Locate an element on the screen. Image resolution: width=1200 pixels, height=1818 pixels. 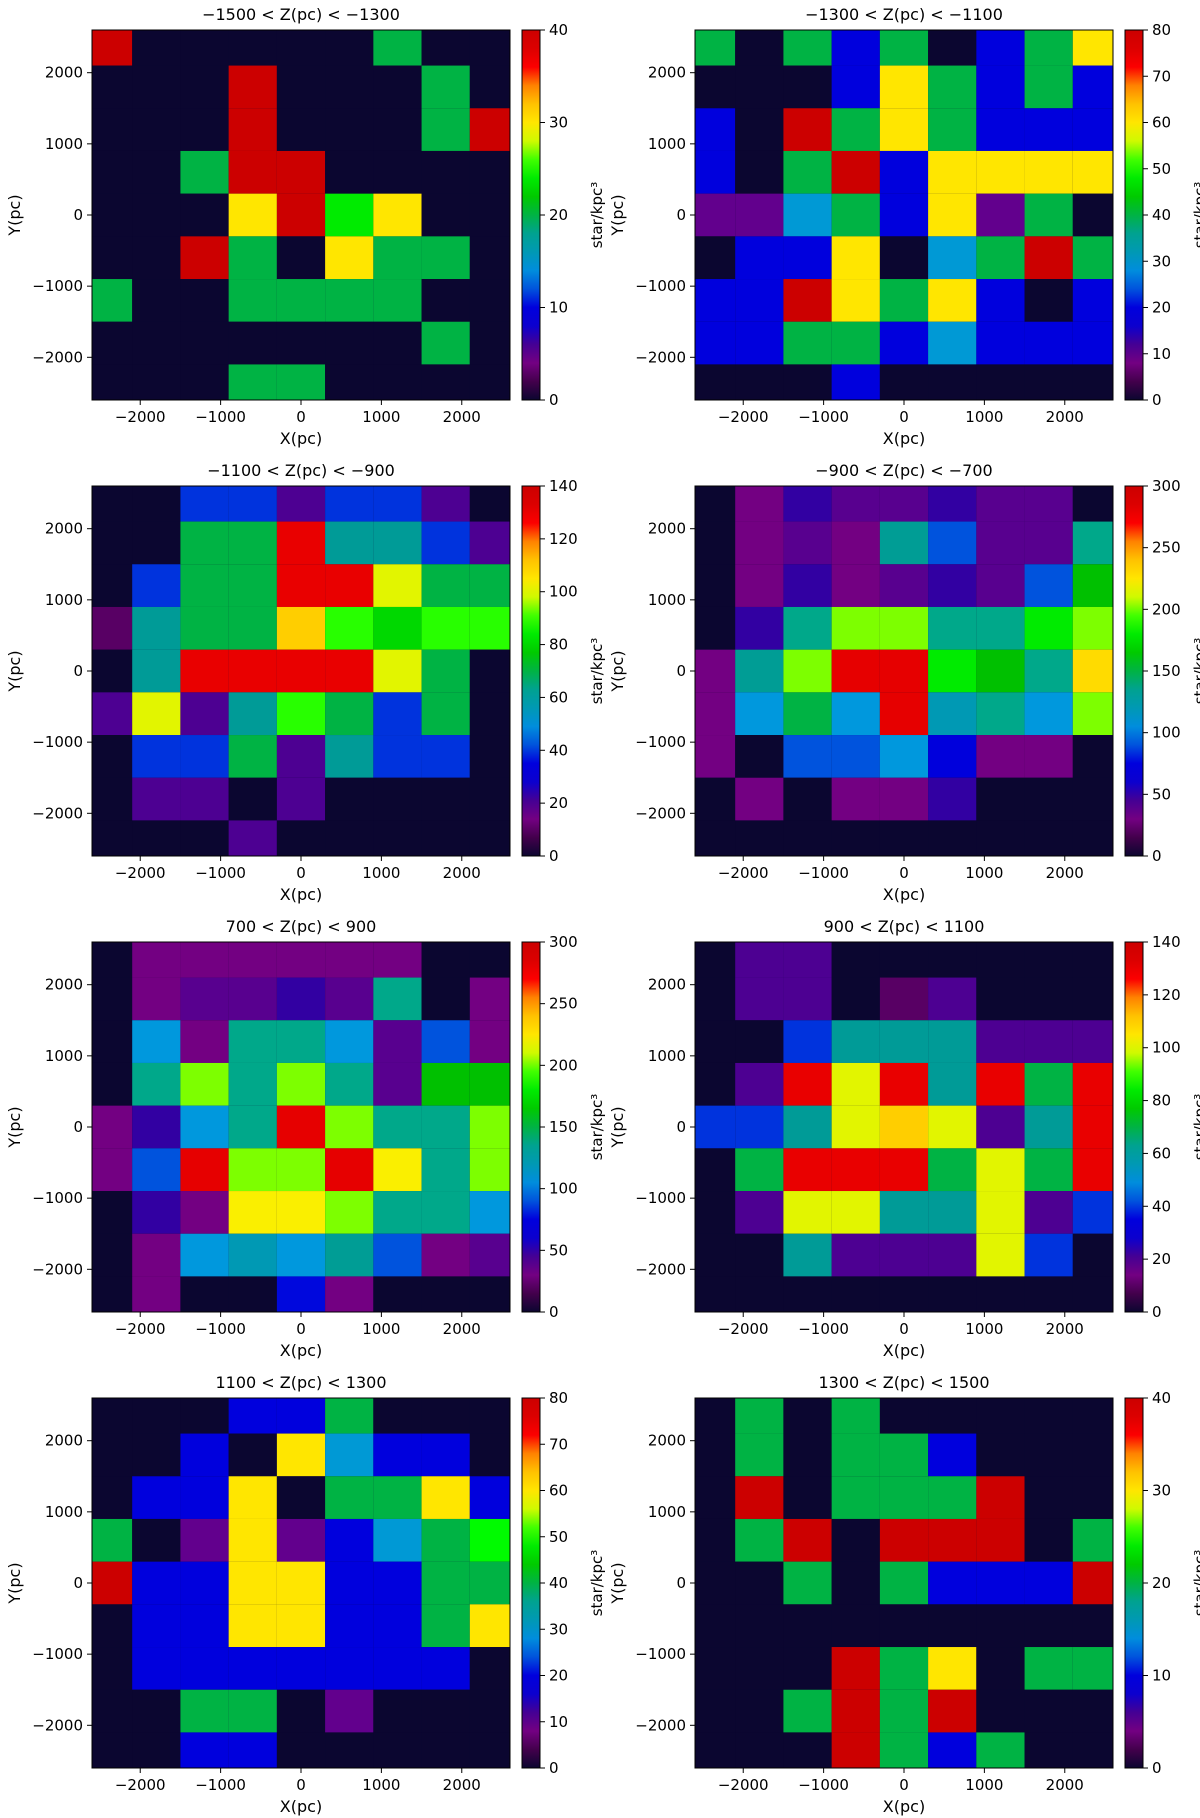
colorbar-tick-label: 120 is located at coordinates (1166, 995).